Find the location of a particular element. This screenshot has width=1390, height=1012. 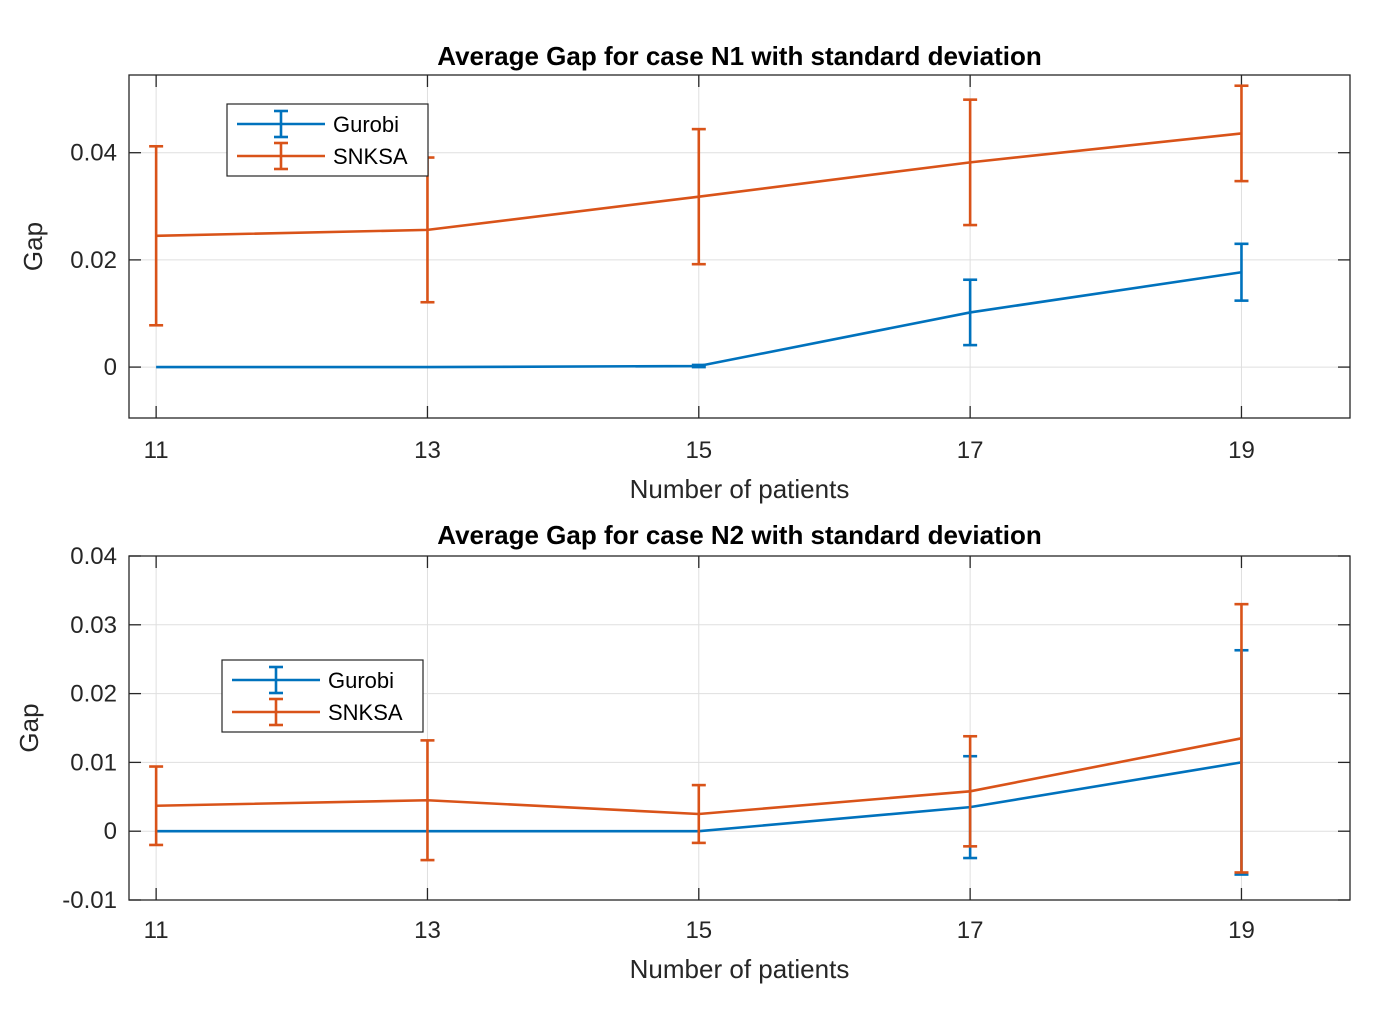

series-gurobi is located at coordinates (702, 305).